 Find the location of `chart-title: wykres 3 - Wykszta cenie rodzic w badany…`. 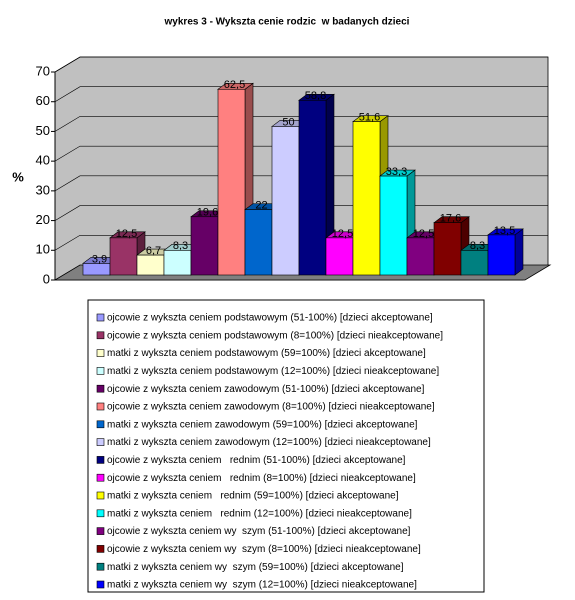

chart-title: wykres 3 - Wykszta cenie rodzic w badany… is located at coordinates (287, 22).